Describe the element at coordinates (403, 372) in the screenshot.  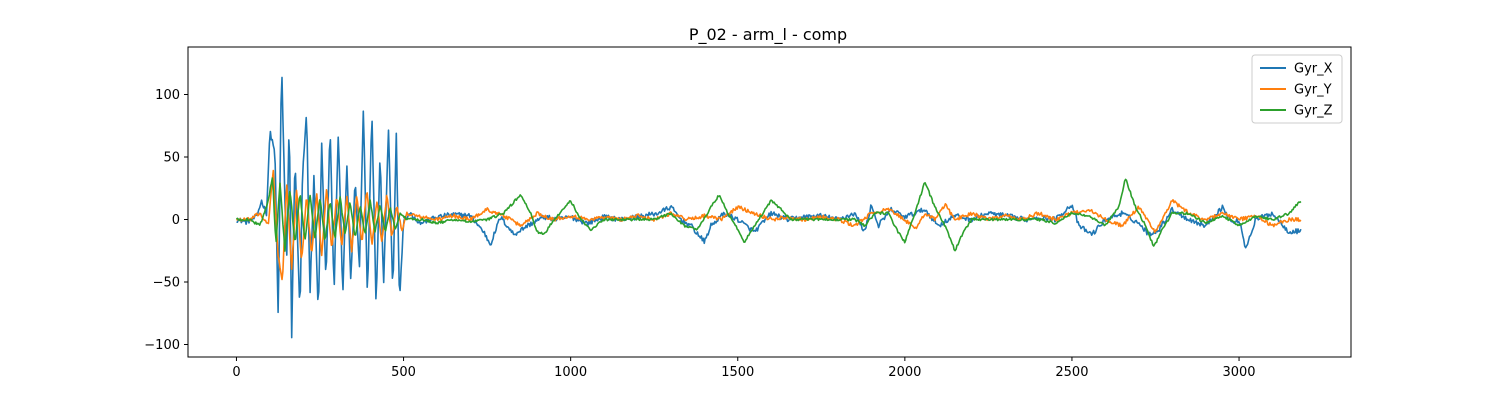
I see `x-tick-label: 500` at that location.